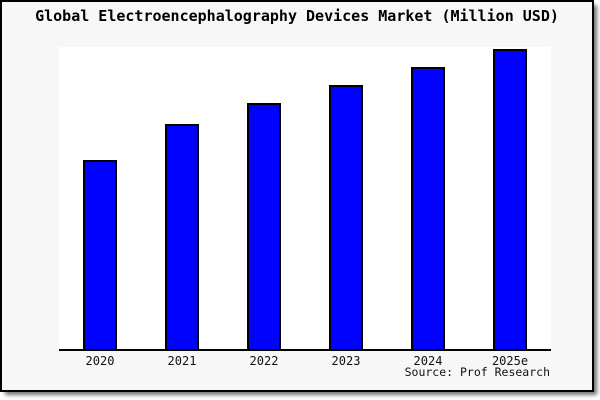 The height and width of the screenshot is (400, 600). I want to click on bar-2024, so click(428, 208).